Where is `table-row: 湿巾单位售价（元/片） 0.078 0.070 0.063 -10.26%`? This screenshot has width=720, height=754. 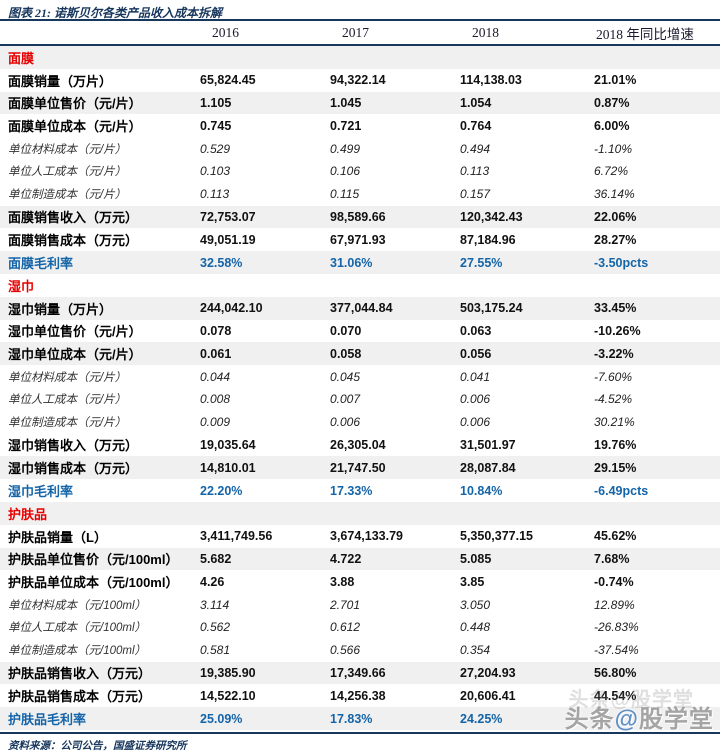 table-row: 湿巾单位售价（元/片） 0.078 0.070 0.063 -10.26% is located at coordinates (360, 331).